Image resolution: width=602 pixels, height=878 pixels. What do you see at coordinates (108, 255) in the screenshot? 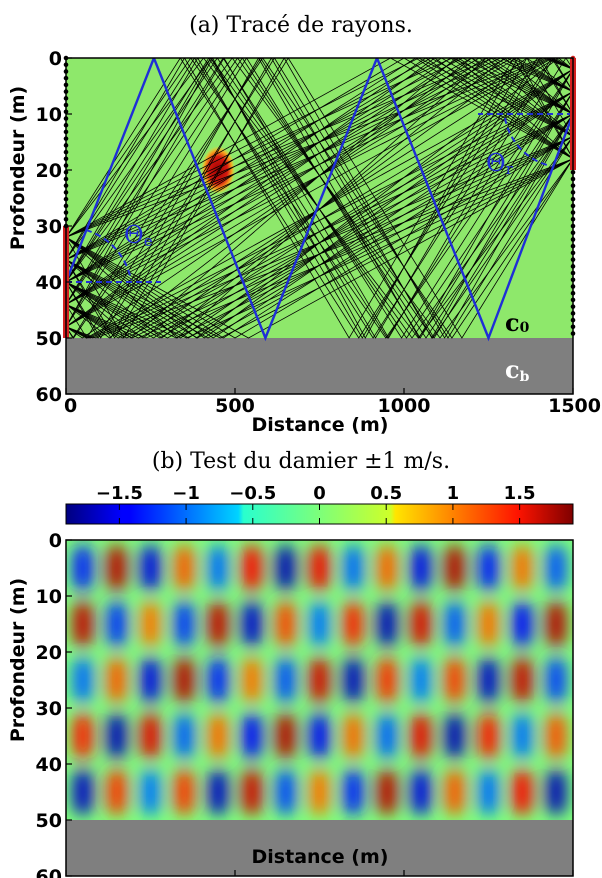
I see `emission-angle-arc` at bounding box center [108, 255].